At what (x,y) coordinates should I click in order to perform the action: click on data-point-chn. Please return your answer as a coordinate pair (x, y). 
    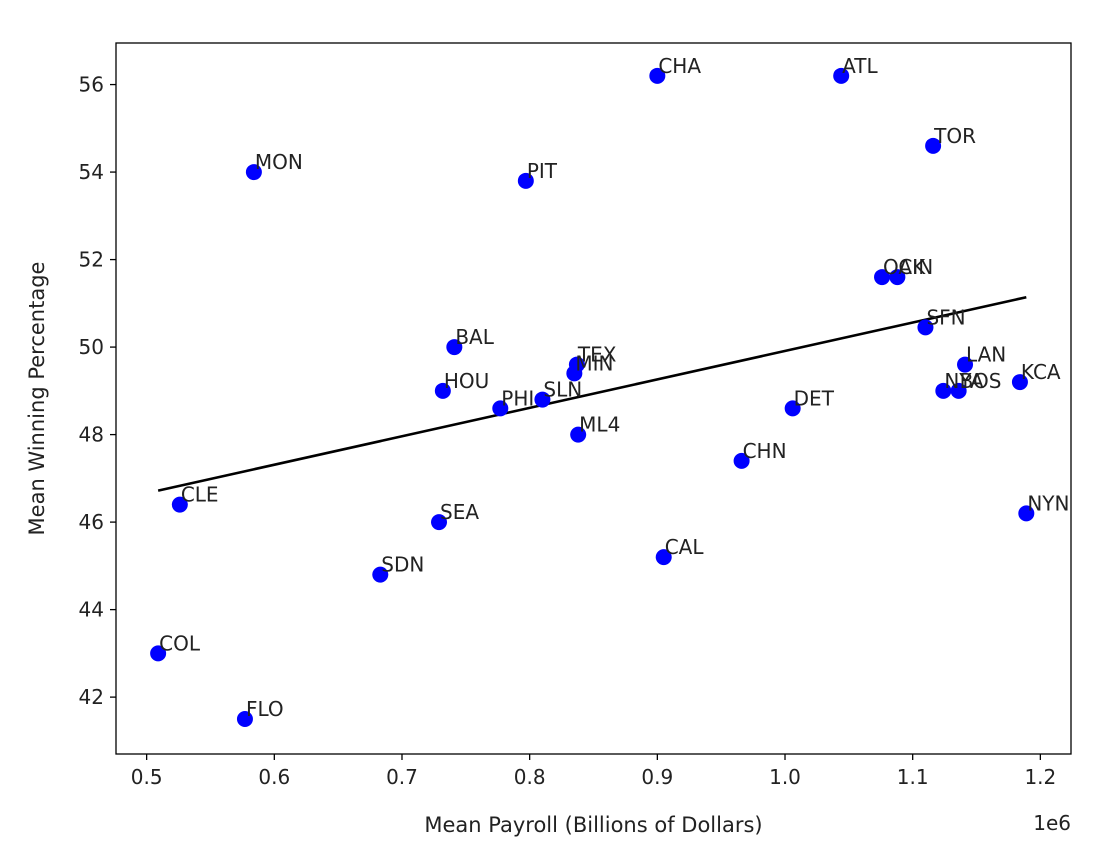
    Looking at the image, I should click on (741, 460).